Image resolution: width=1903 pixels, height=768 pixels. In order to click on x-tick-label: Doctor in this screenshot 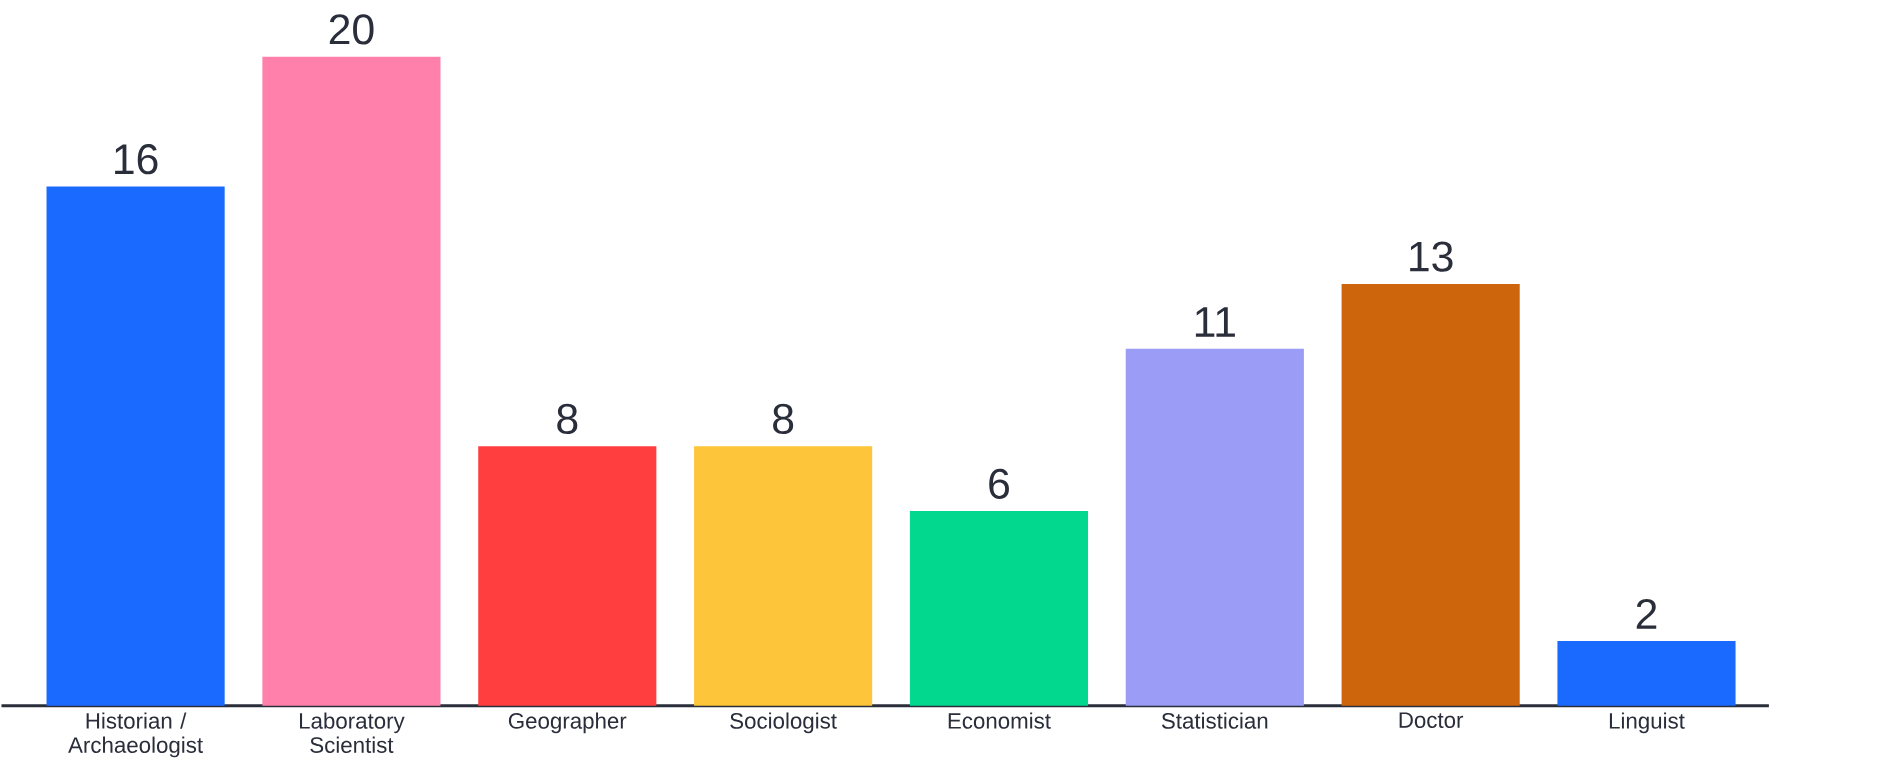, I will do `click(1431, 720)`.